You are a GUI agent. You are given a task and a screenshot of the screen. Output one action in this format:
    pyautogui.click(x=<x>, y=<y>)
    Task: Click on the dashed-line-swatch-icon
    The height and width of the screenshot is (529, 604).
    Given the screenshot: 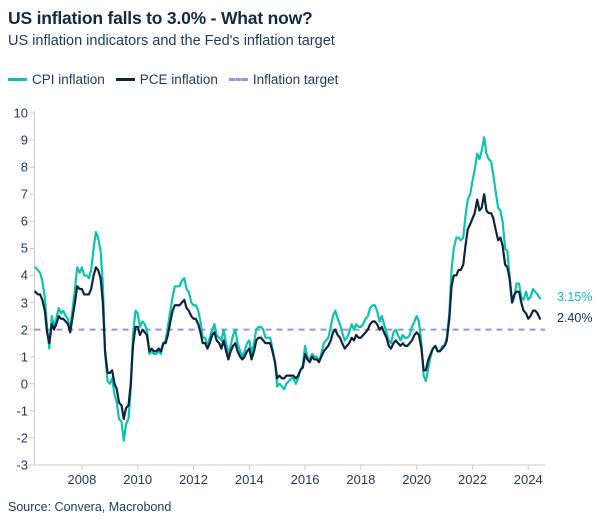 What is the action you would take?
    pyautogui.click(x=238, y=79)
    